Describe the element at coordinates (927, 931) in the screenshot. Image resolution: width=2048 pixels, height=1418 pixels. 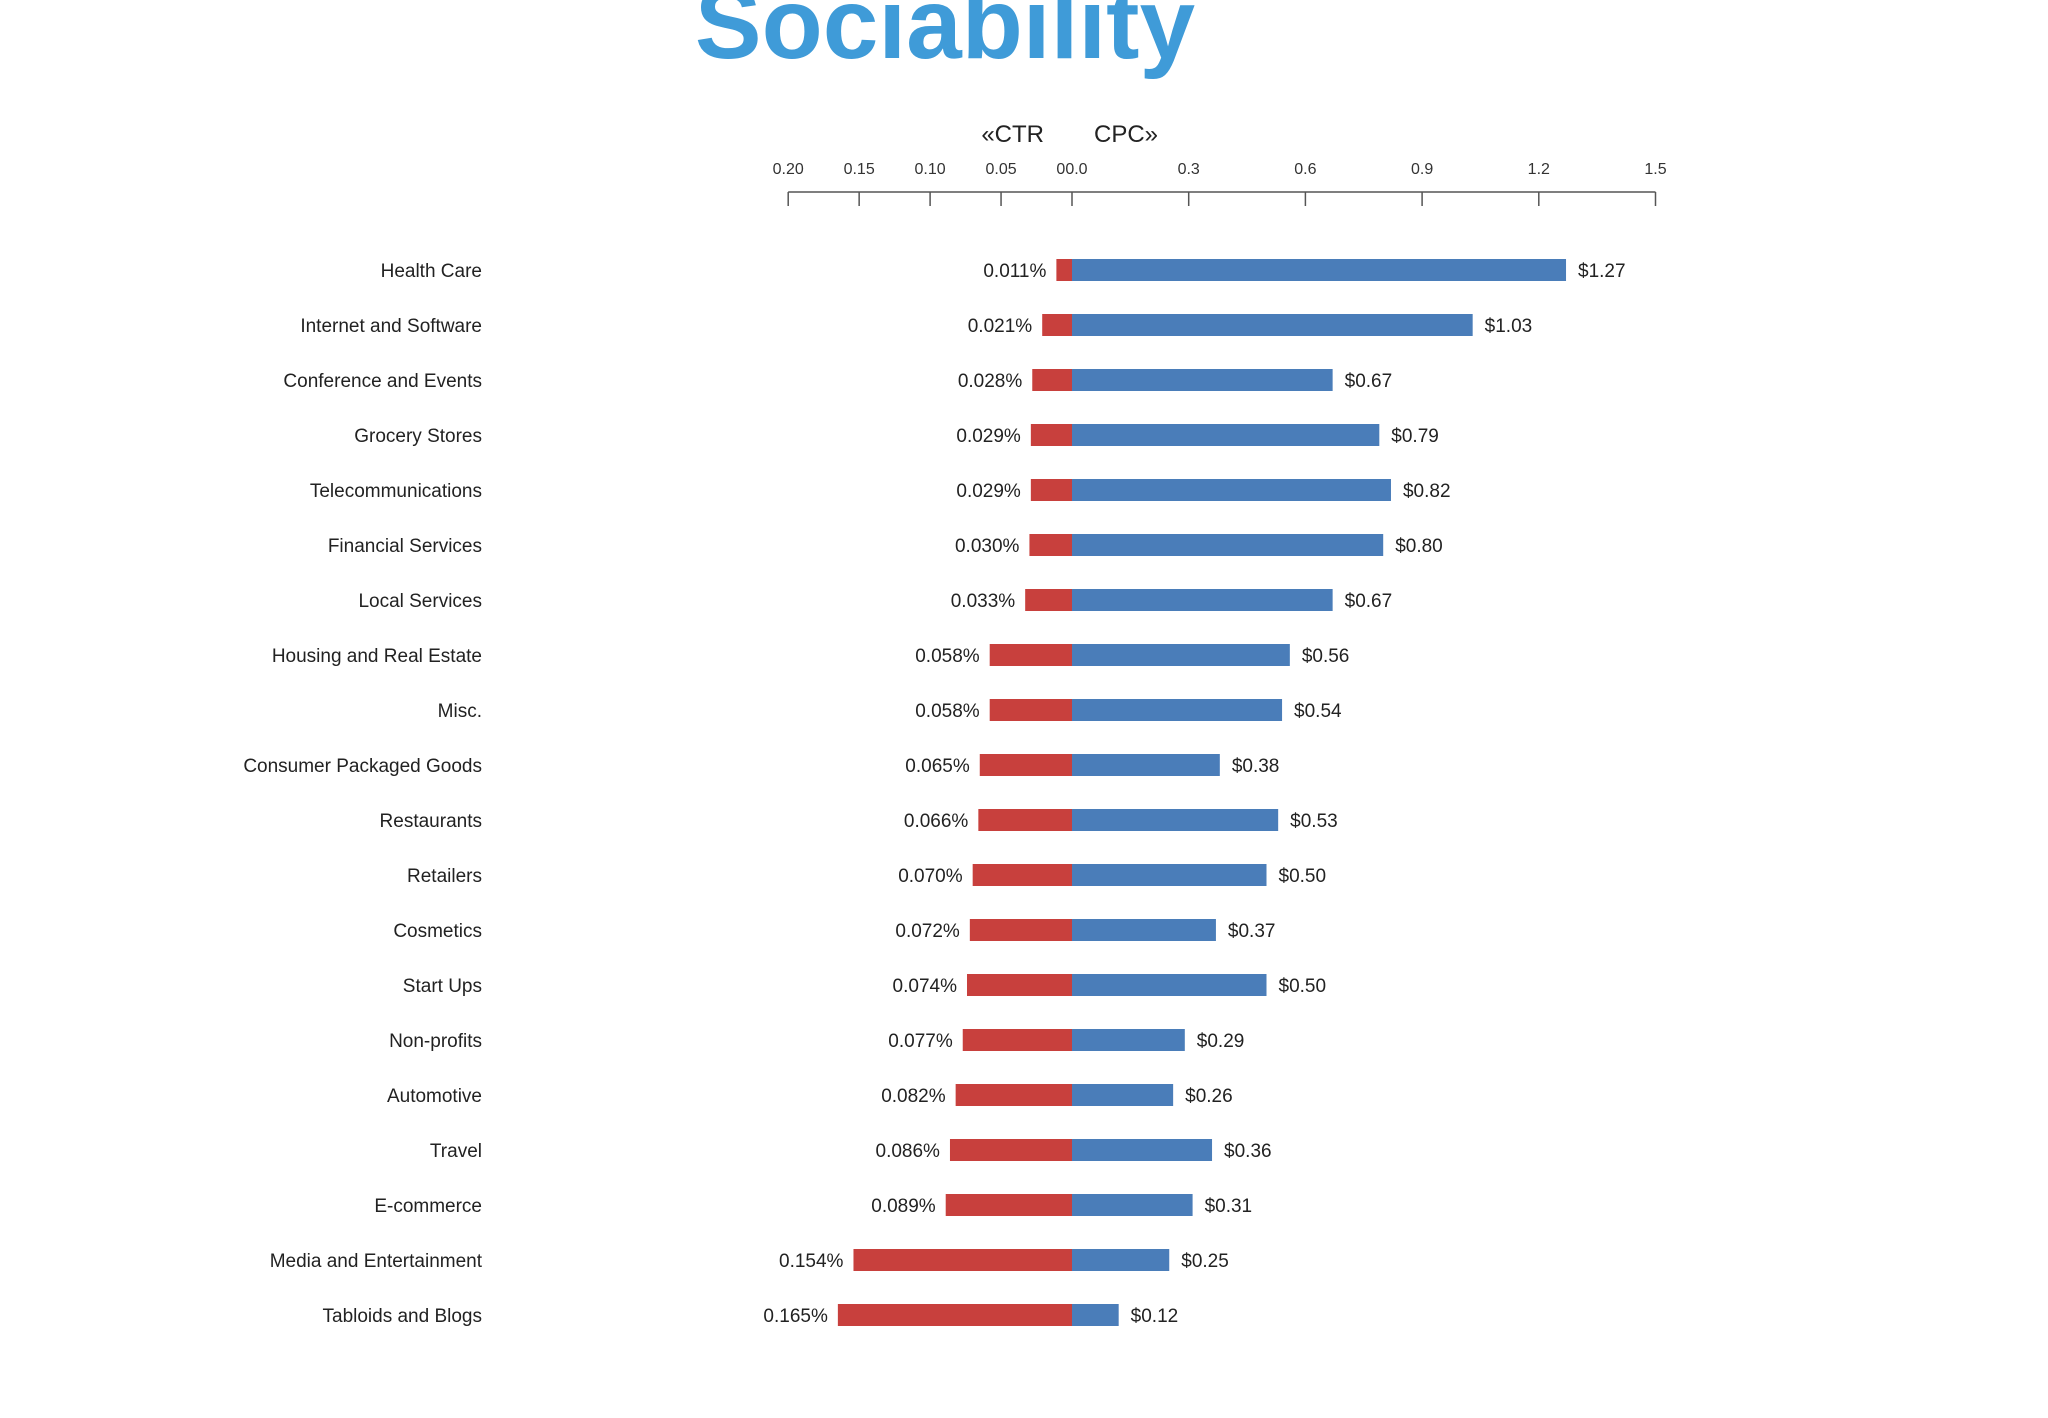
I see `ctr-value-label: 0.072%` at that location.